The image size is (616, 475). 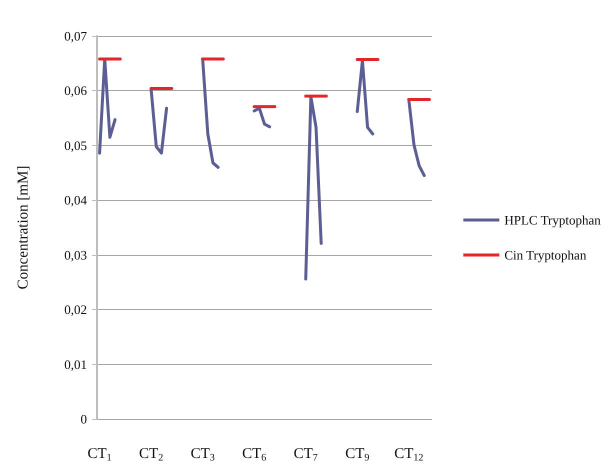 What do you see at coordinates (76, 90) in the screenshot?
I see `y-tick-label: 0,06` at bounding box center [76, 90].